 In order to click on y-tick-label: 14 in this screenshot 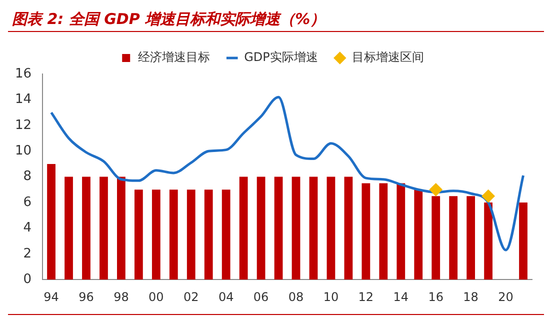, I will do `click(23, 100)`.